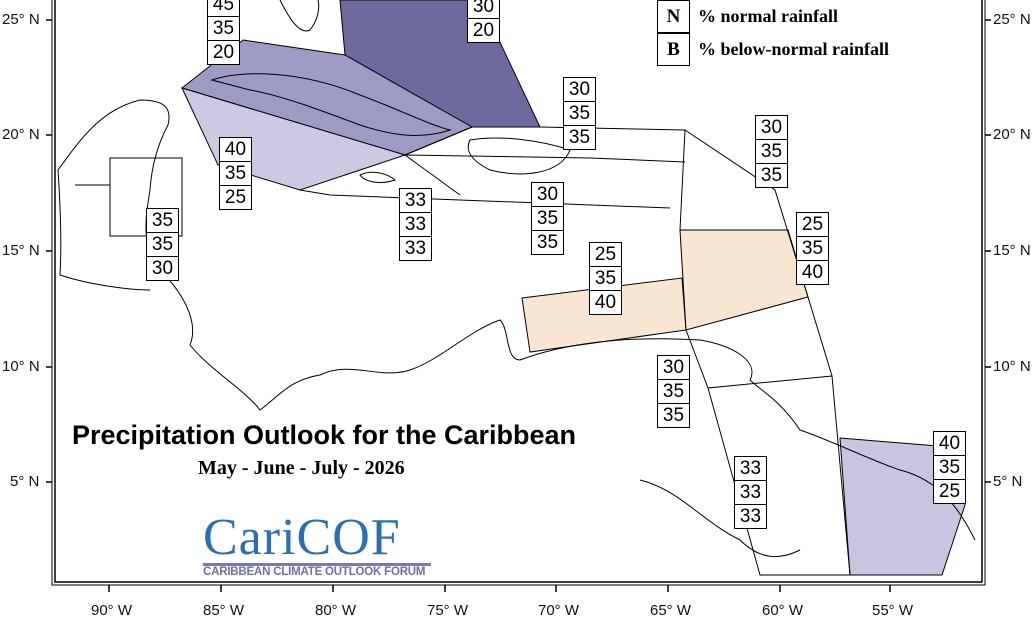 The image size is (1036, 630). I want to click on lon-tick-label: 70° W, so click(559, 610).